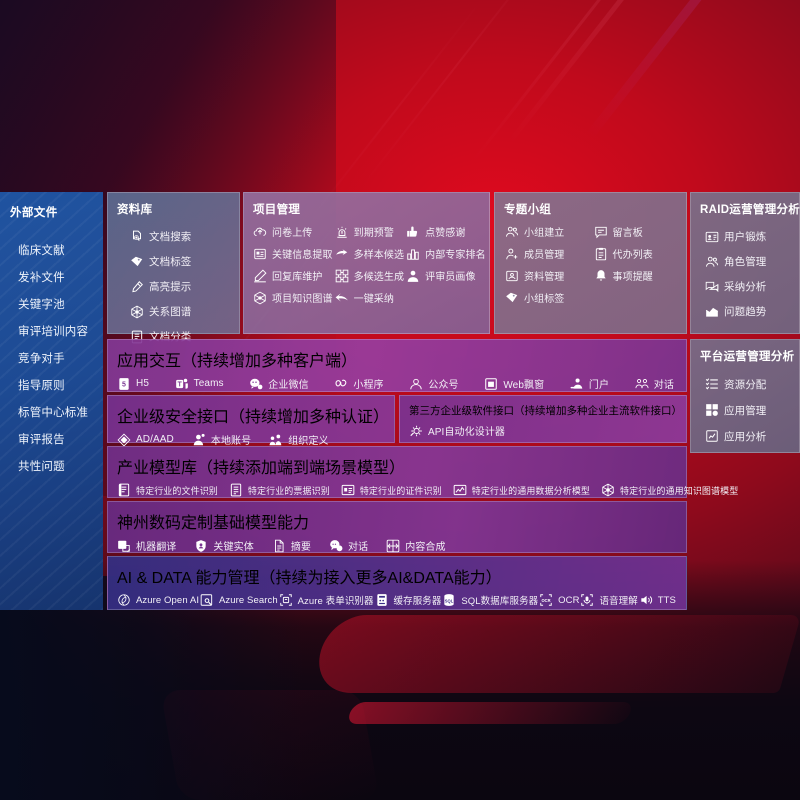 This screenshot has width=800, height=800. Describe the element at coordinates (608, 490) in the screenshot. I see `knowledge-graph-model-icon` at that location.